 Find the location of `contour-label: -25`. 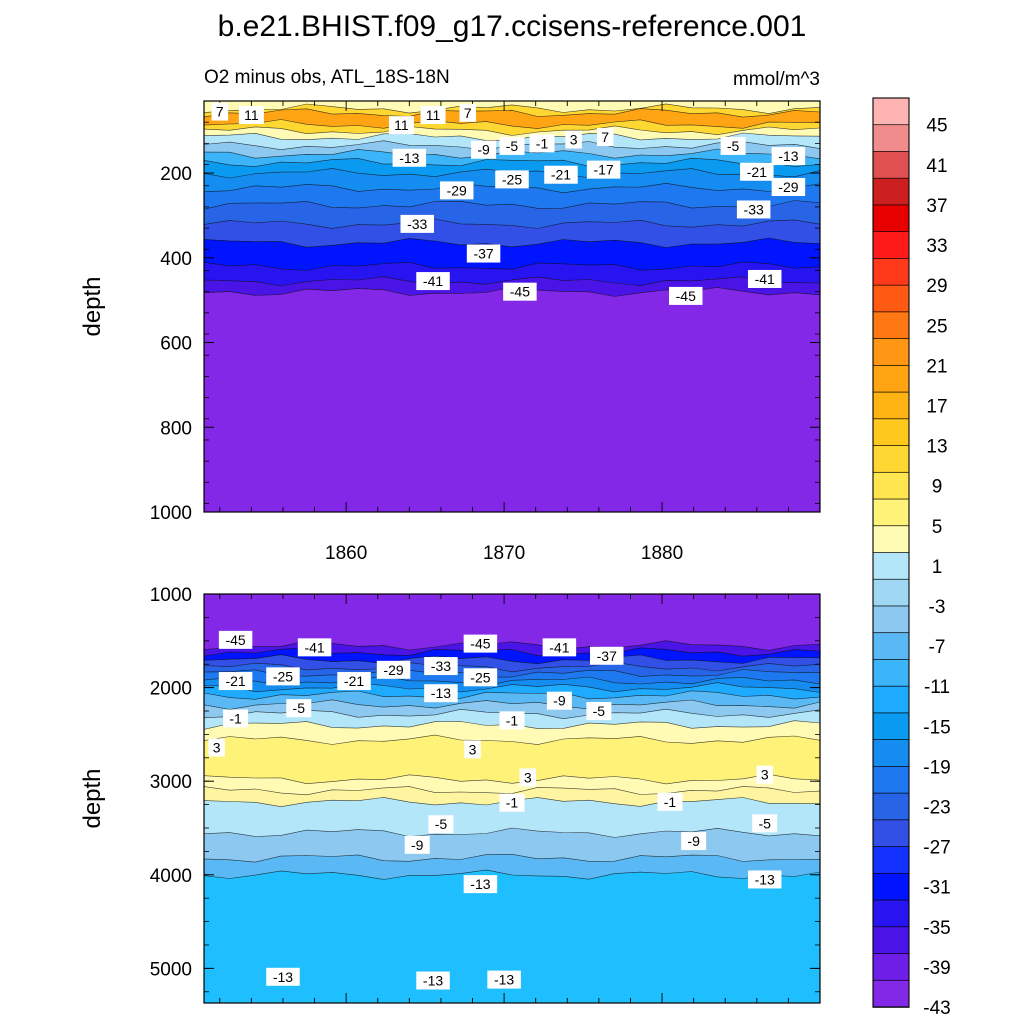

contour-label: -25 is located at coordinates (512, 179).